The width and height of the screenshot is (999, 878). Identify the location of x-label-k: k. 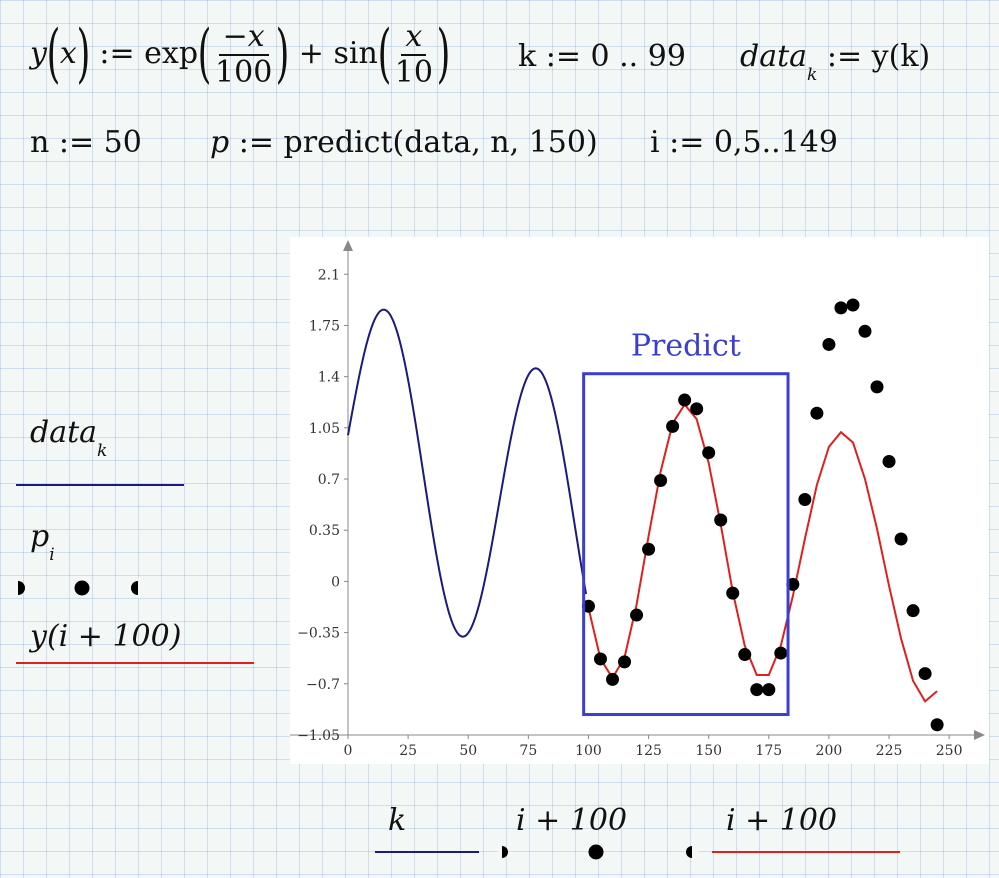
(397, 821).